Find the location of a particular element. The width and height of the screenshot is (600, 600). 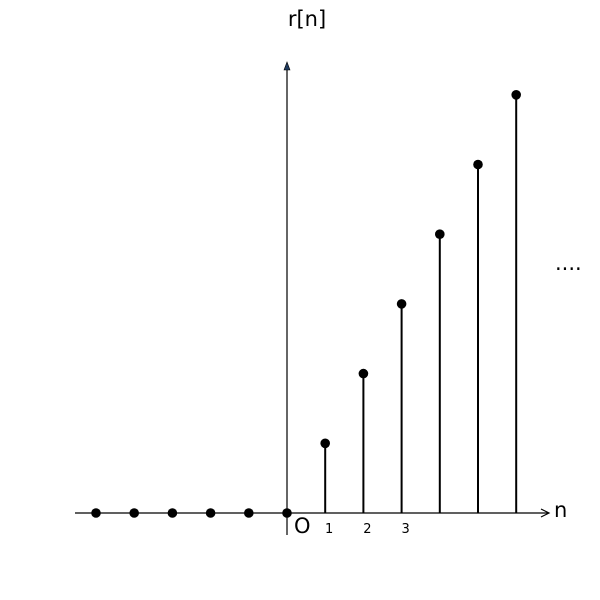

x-tick-label: 1 is located at coordinates (329, 529).